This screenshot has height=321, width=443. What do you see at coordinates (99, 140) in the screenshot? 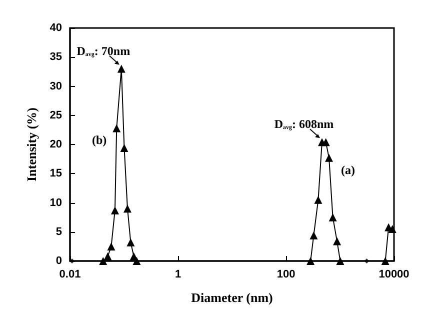
I see `annotation: (b)` at bounding box center [99, 140].